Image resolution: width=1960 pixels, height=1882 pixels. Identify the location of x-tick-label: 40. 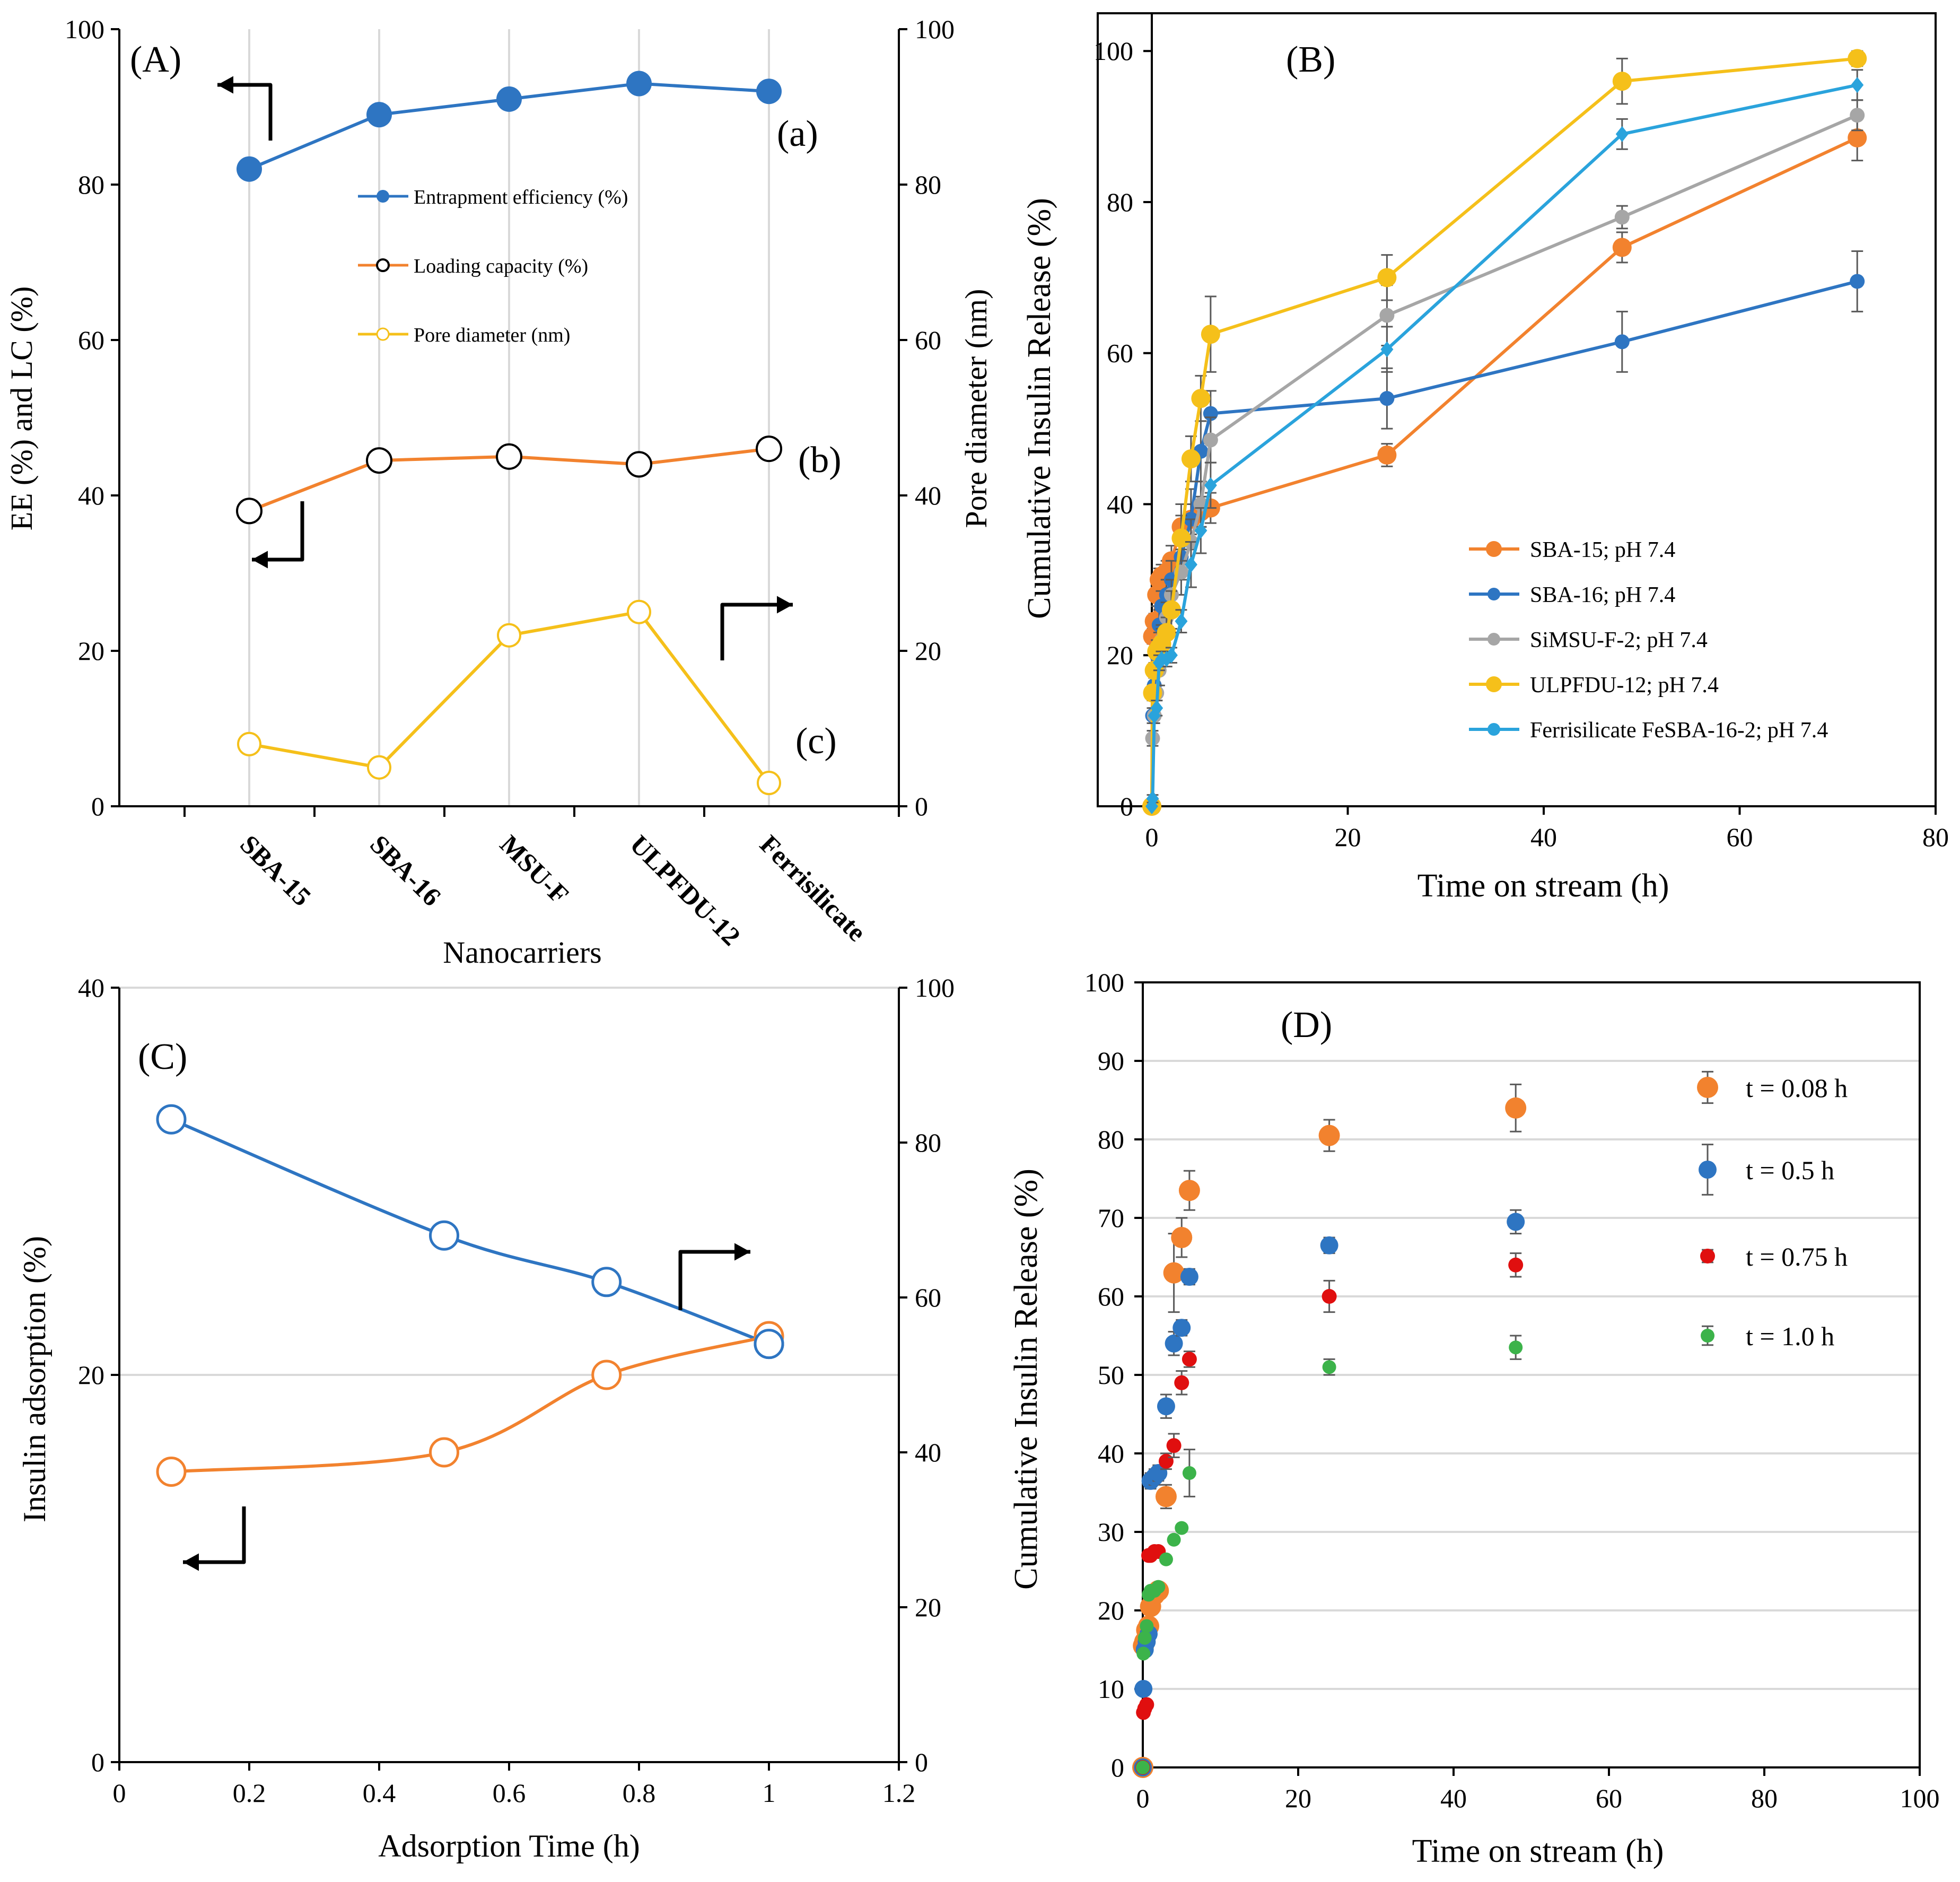
(1453, 1798).